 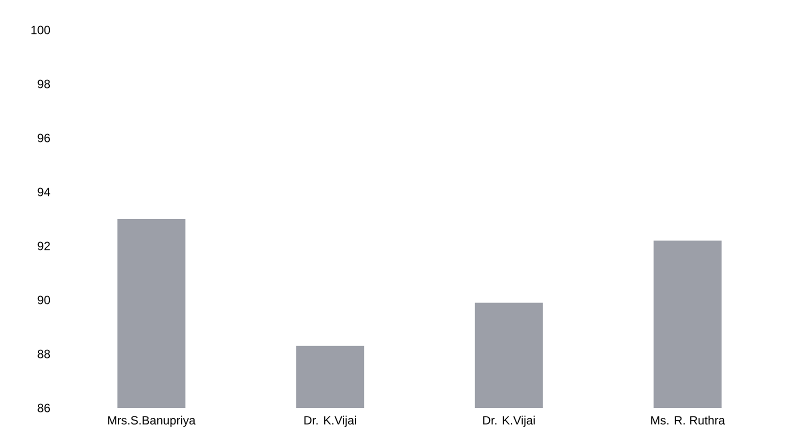 What do you see at coordinates (152, 421) in the screenshot?
I see `x-tick-label: Mrs.S.Banupriya` at bounding box center [152, 421].